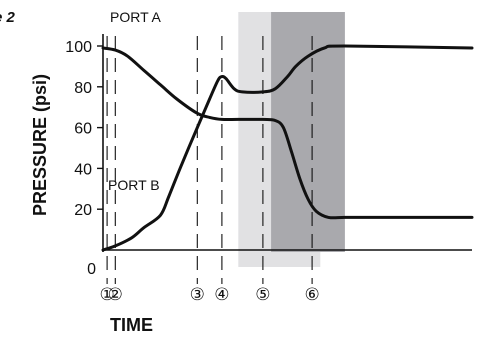  What do you see at coordinates (115, 295) in the screenshot?
I see `marker-label-2: ②` at bounding box center [115, 295].